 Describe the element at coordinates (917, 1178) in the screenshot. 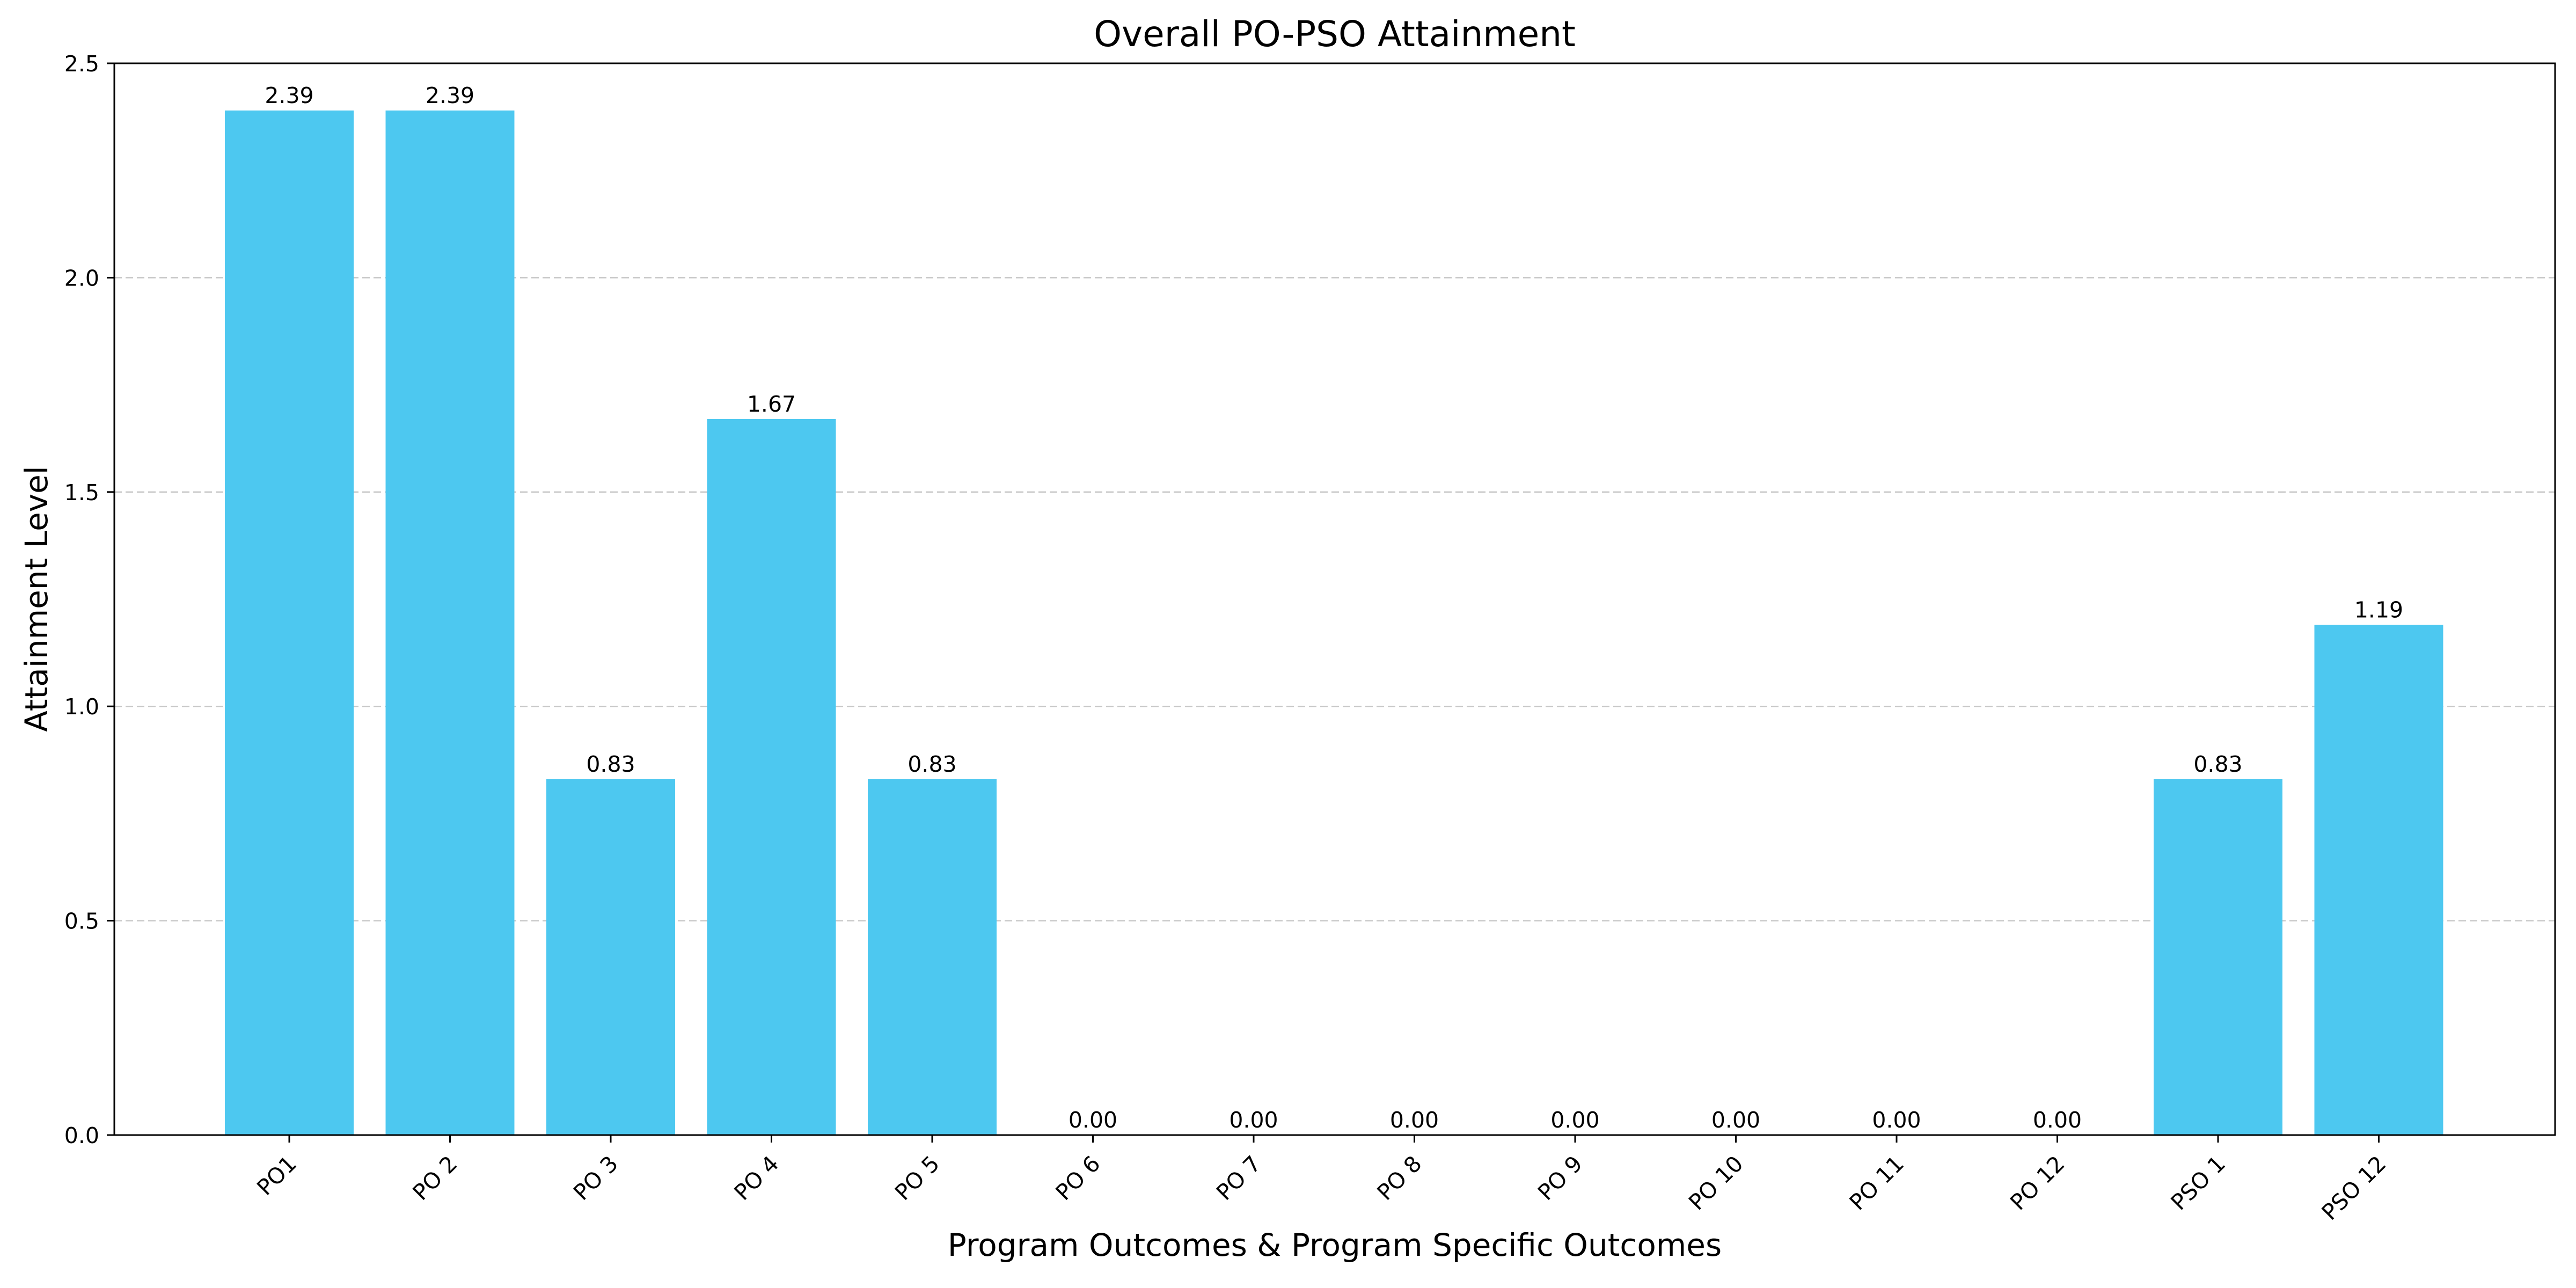

I see `x-tick-label: PO 5` at that location.